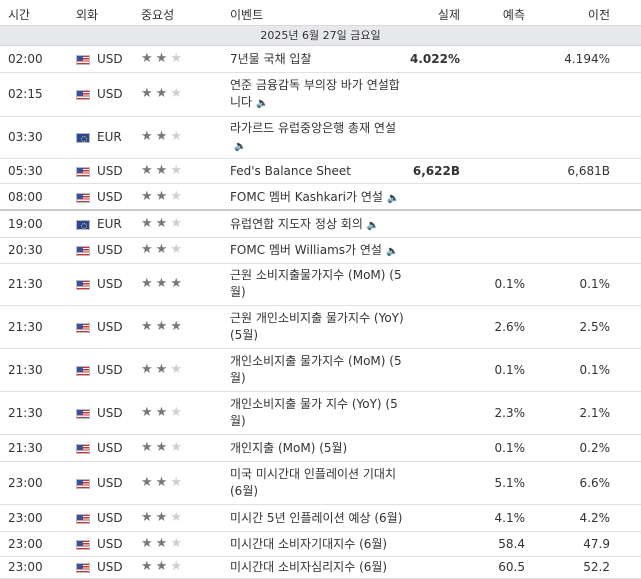  What do you see at coordinates (316, 369) in the screenshot?
I see `event-name: 개인소비지출 물가지수 (MoM) (5월)` at bounding box center [316, 369].